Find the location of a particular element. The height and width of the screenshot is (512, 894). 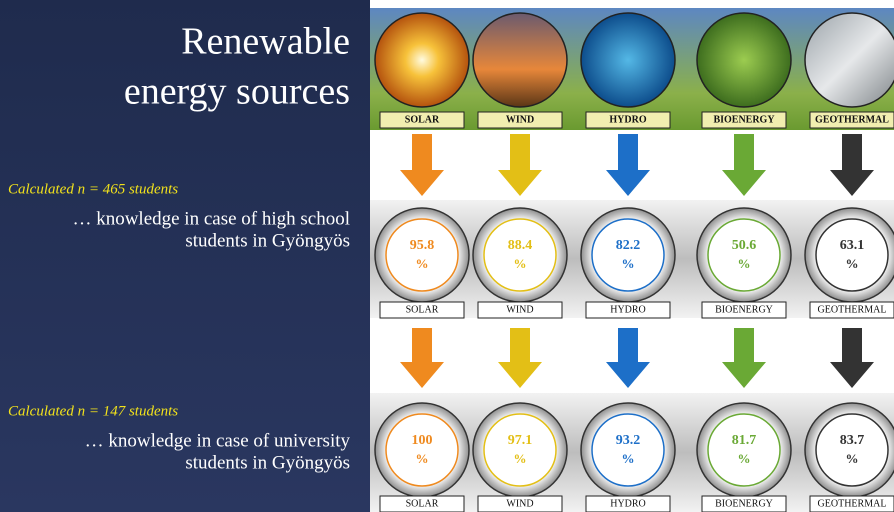

sample-size: Calculated n = 465 students is located at coordinates (93, 189).